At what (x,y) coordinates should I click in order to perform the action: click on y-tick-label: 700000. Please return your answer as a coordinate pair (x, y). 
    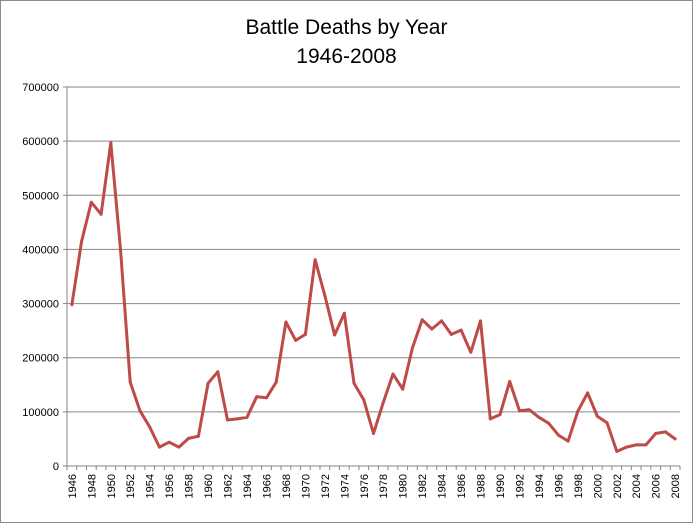
    Looking at the image, I should click on (40, 88).